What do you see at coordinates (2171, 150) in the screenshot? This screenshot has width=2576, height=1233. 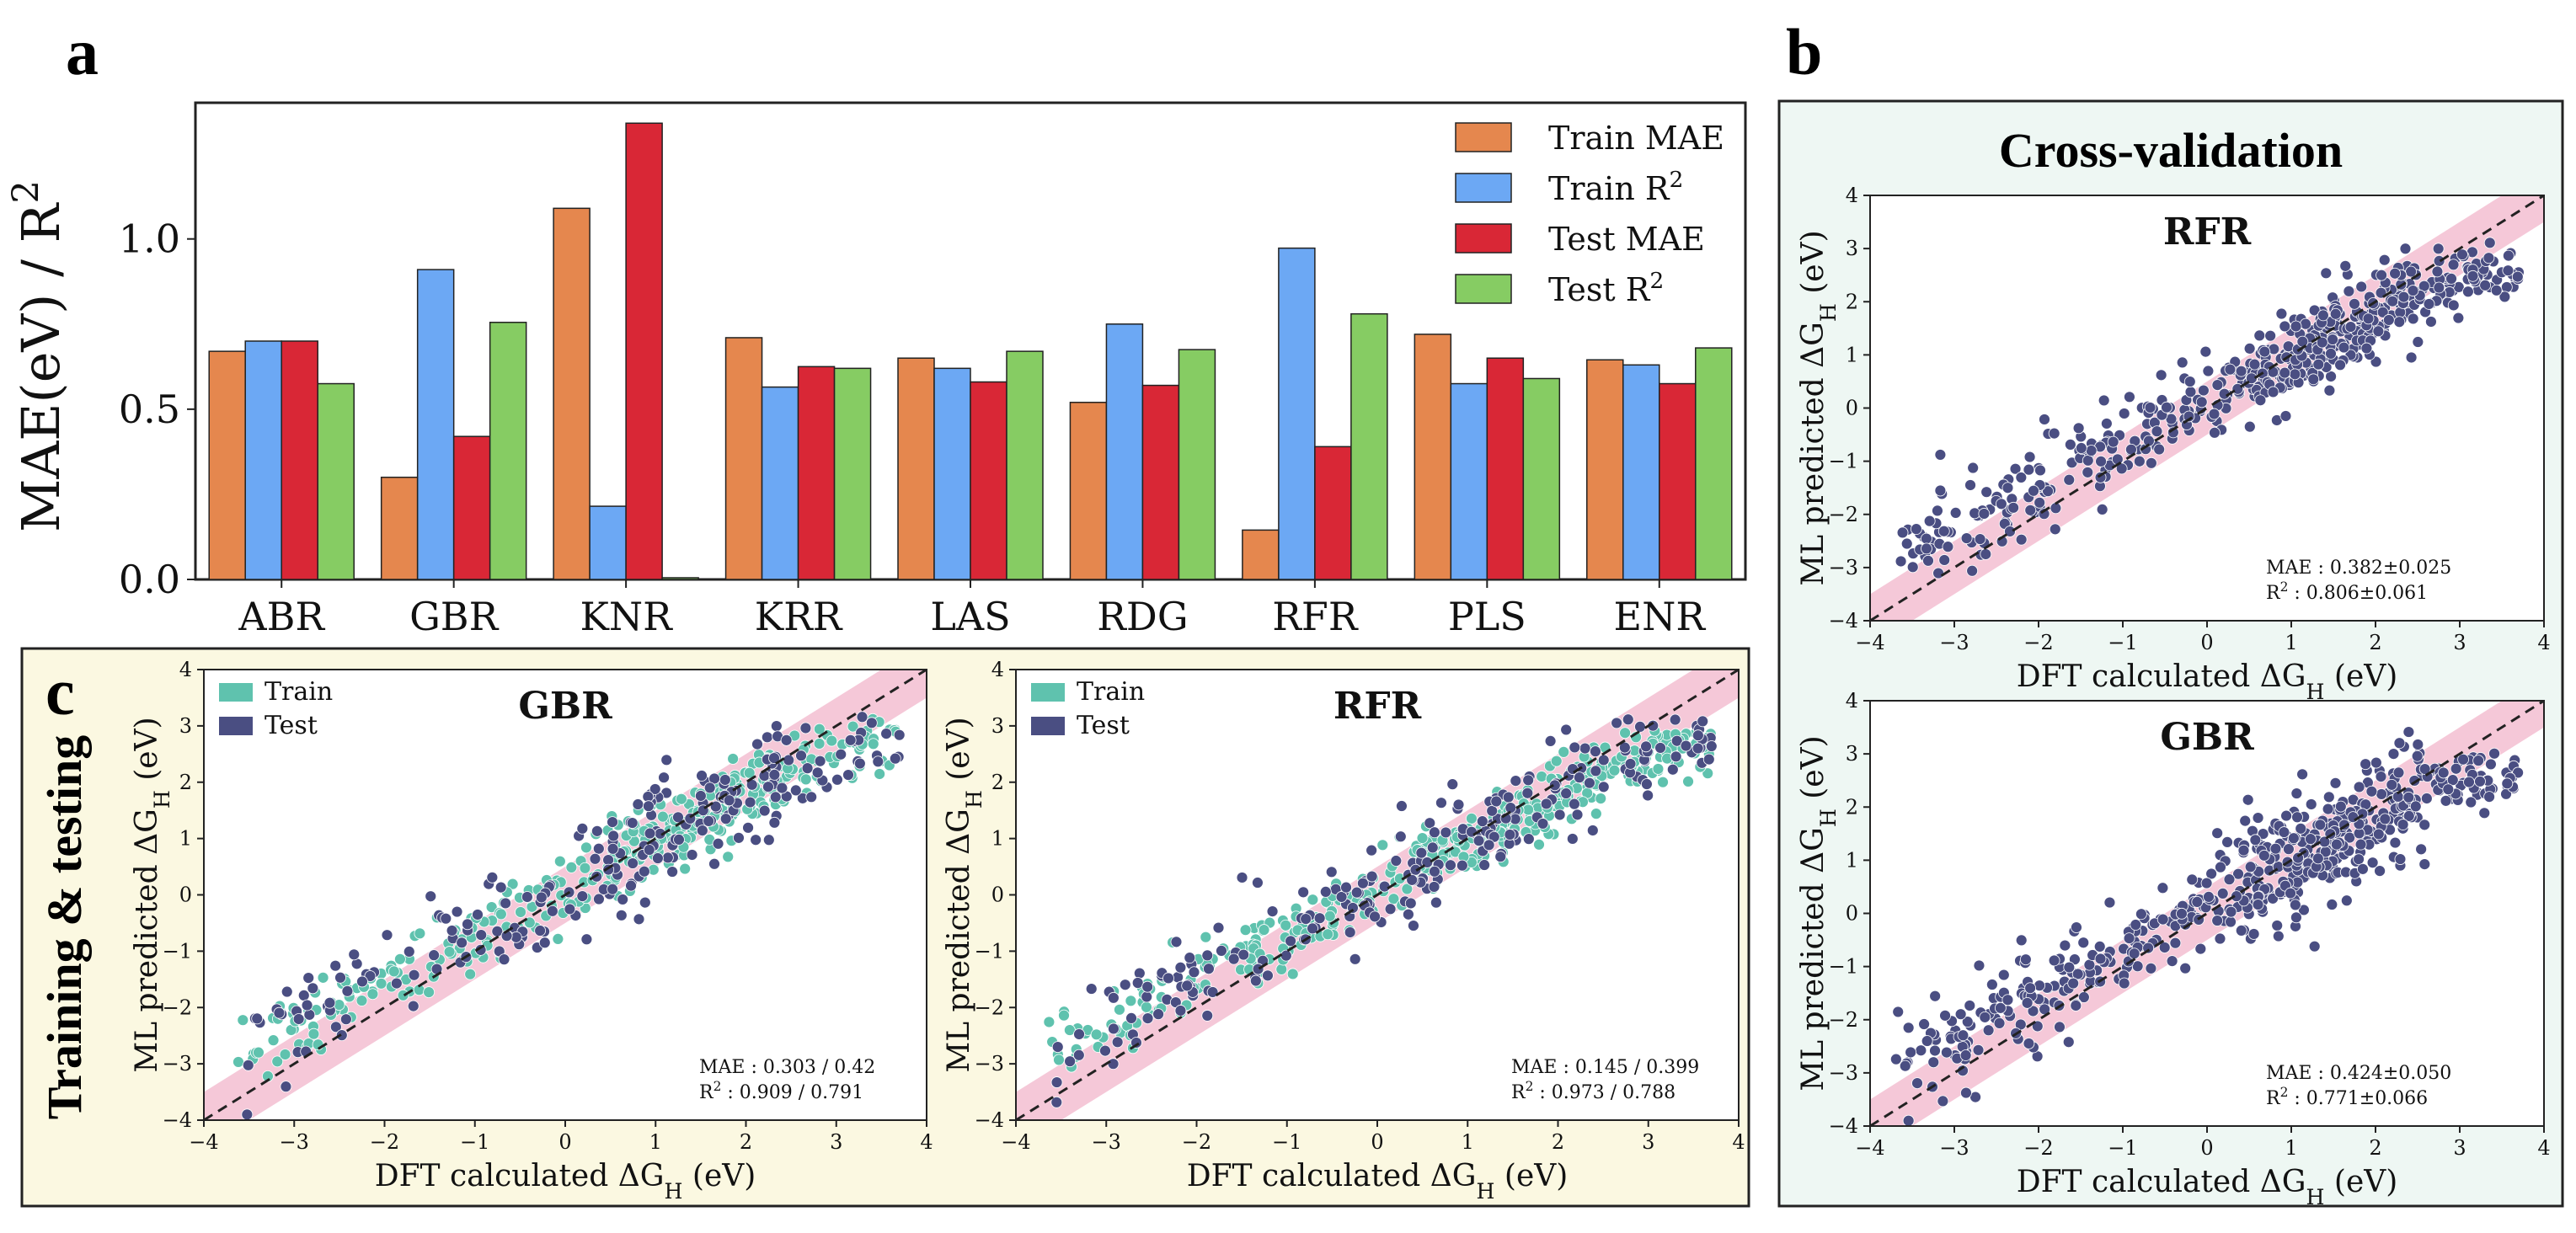 I see `cross-validation-heading: Cross-validation` at bounding box center [2171, 150].